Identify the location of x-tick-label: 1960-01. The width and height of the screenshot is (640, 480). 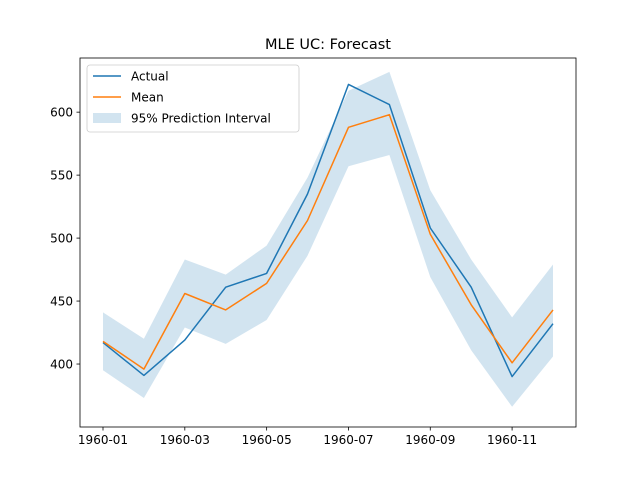
(103, 440).